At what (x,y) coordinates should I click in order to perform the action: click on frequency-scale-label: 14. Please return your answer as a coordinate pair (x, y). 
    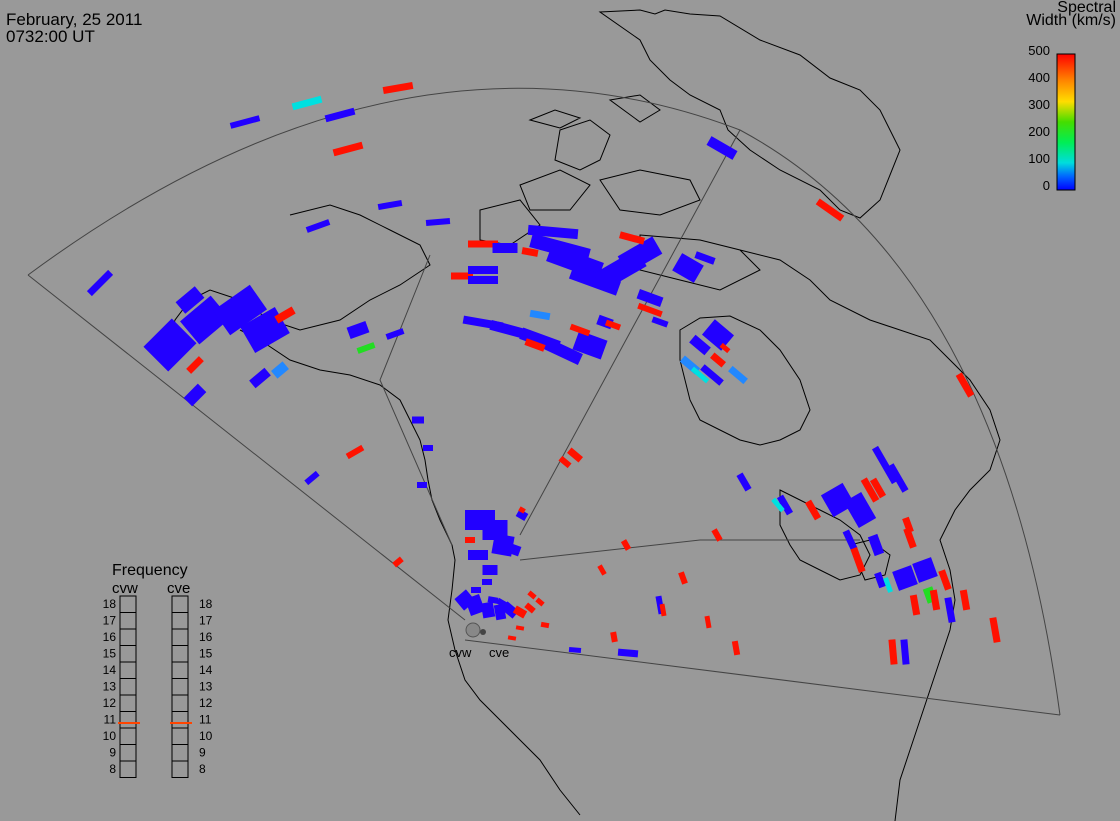
    Looking at the image, I should click on (110, 670).